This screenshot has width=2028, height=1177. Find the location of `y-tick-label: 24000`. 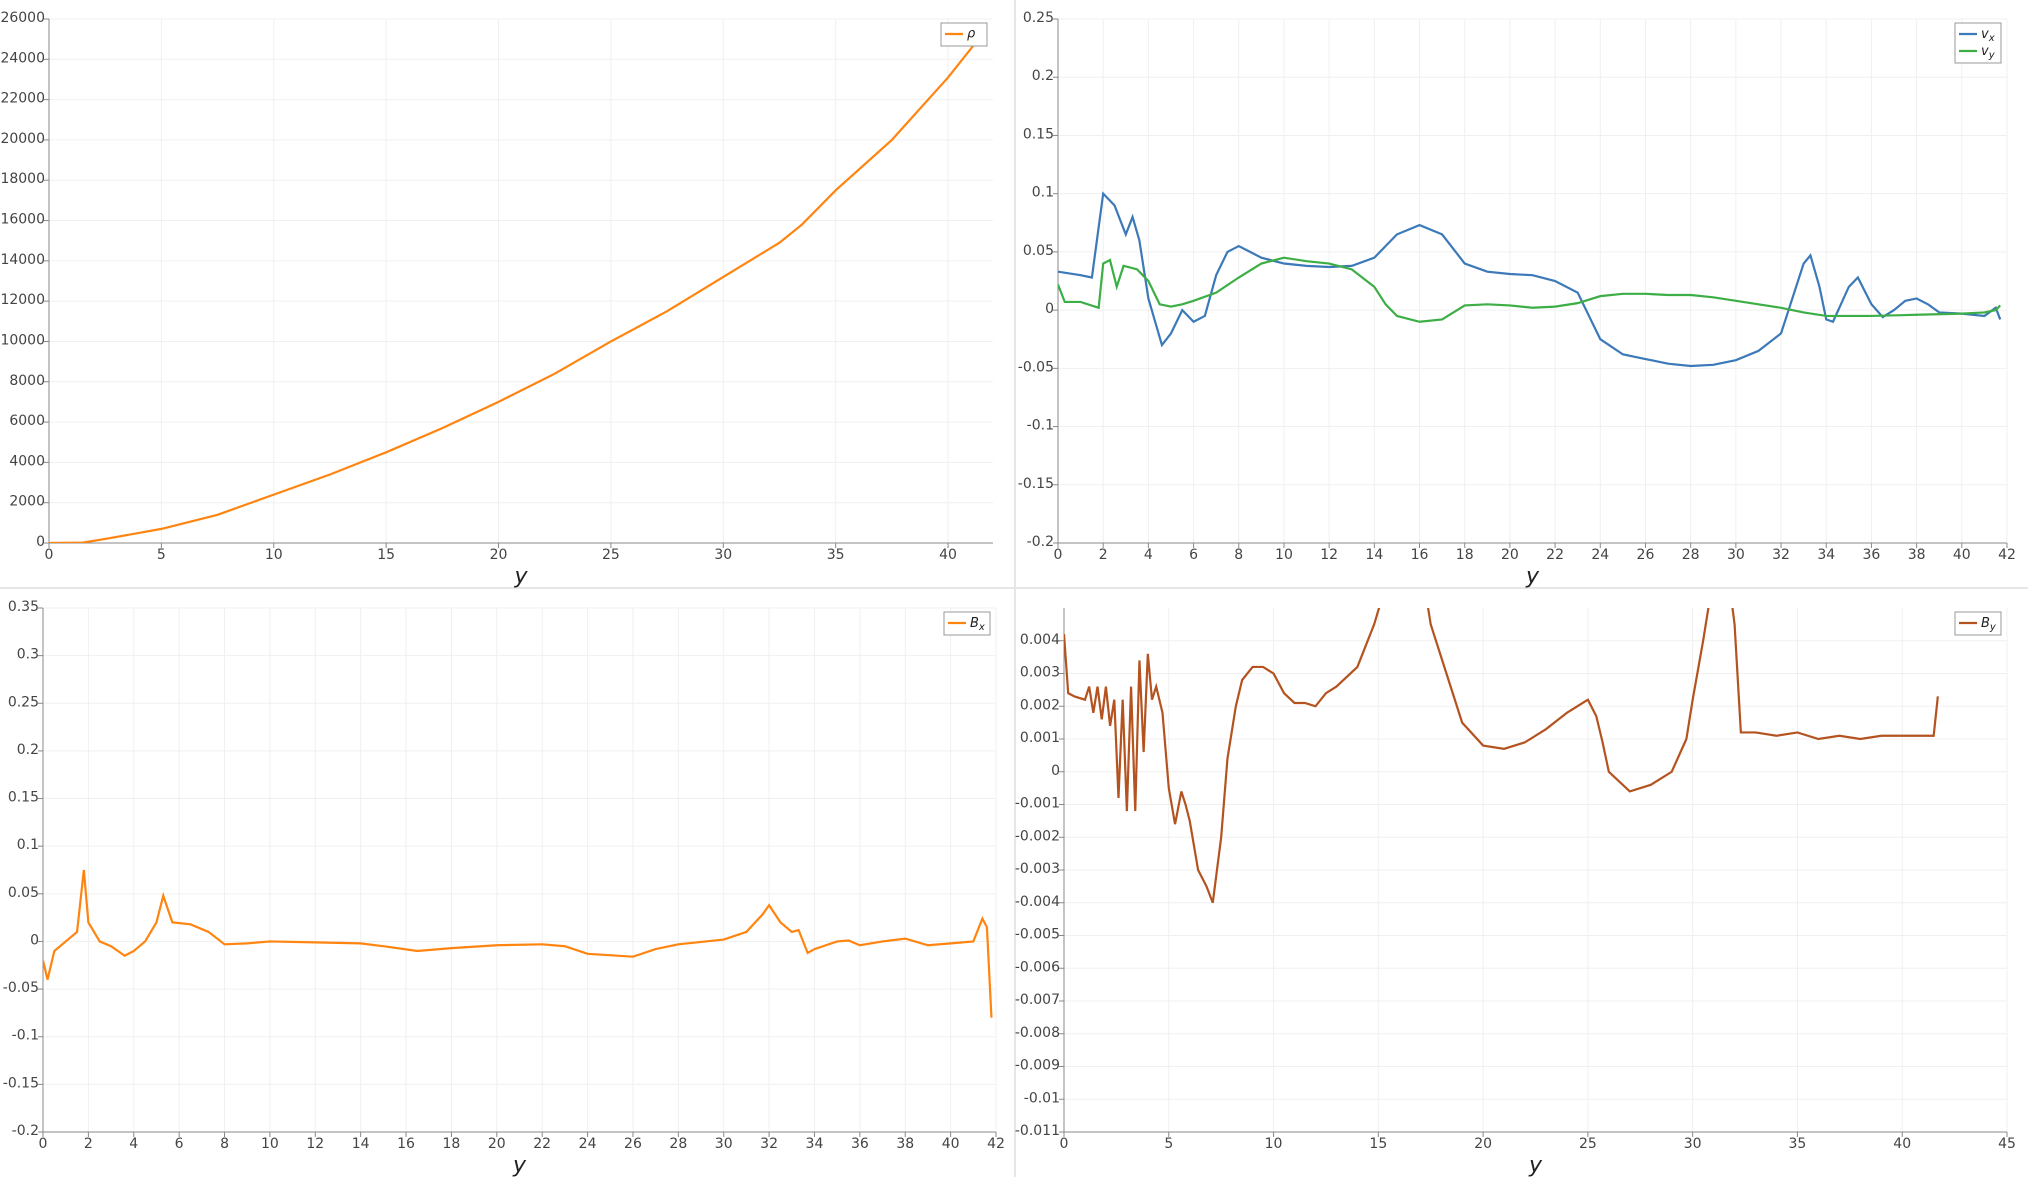

y-tick-label: 24000 is located at coordinates (22, 58).